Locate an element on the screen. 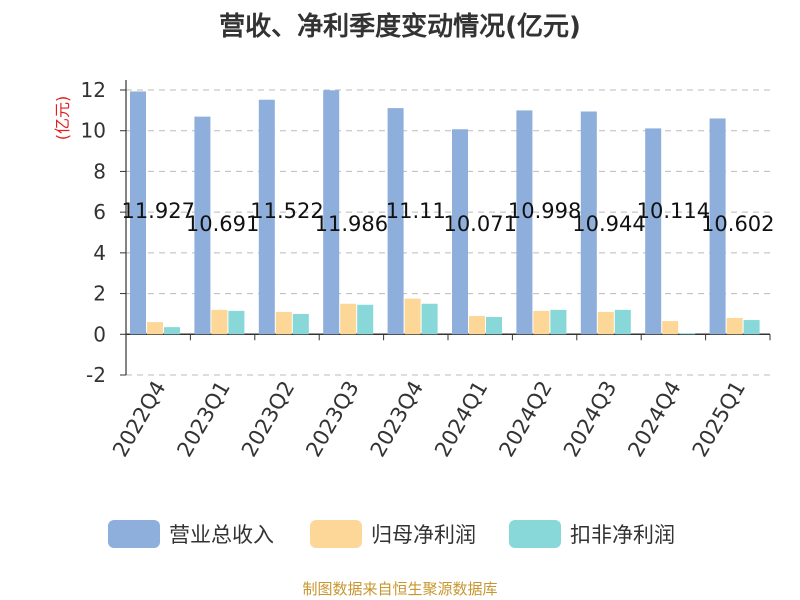 This screenshot has height=600, width=800. data-label: 10.998 is located at coordinates (544, 211).